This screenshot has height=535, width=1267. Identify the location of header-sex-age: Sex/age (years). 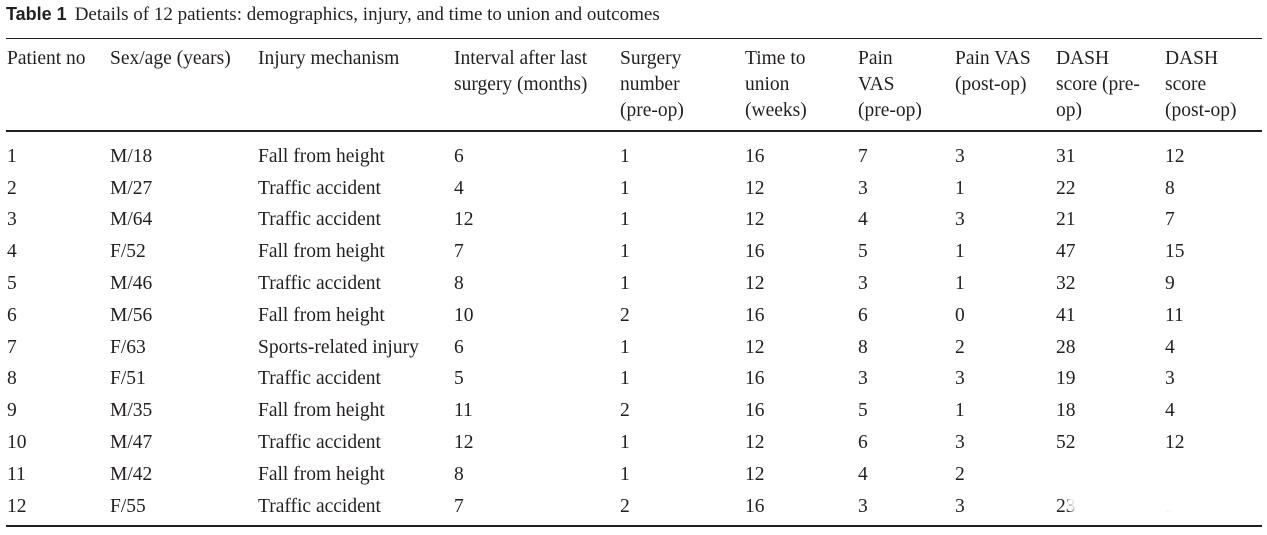
(170, 58).